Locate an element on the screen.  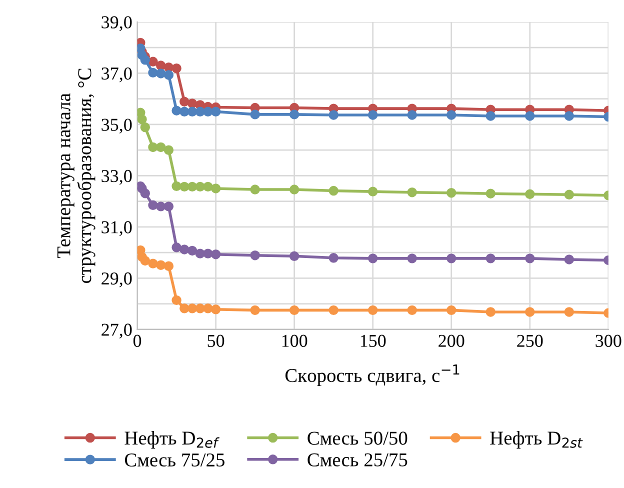
y-tick-label: 31,0 is located at coordinates (117, 228).